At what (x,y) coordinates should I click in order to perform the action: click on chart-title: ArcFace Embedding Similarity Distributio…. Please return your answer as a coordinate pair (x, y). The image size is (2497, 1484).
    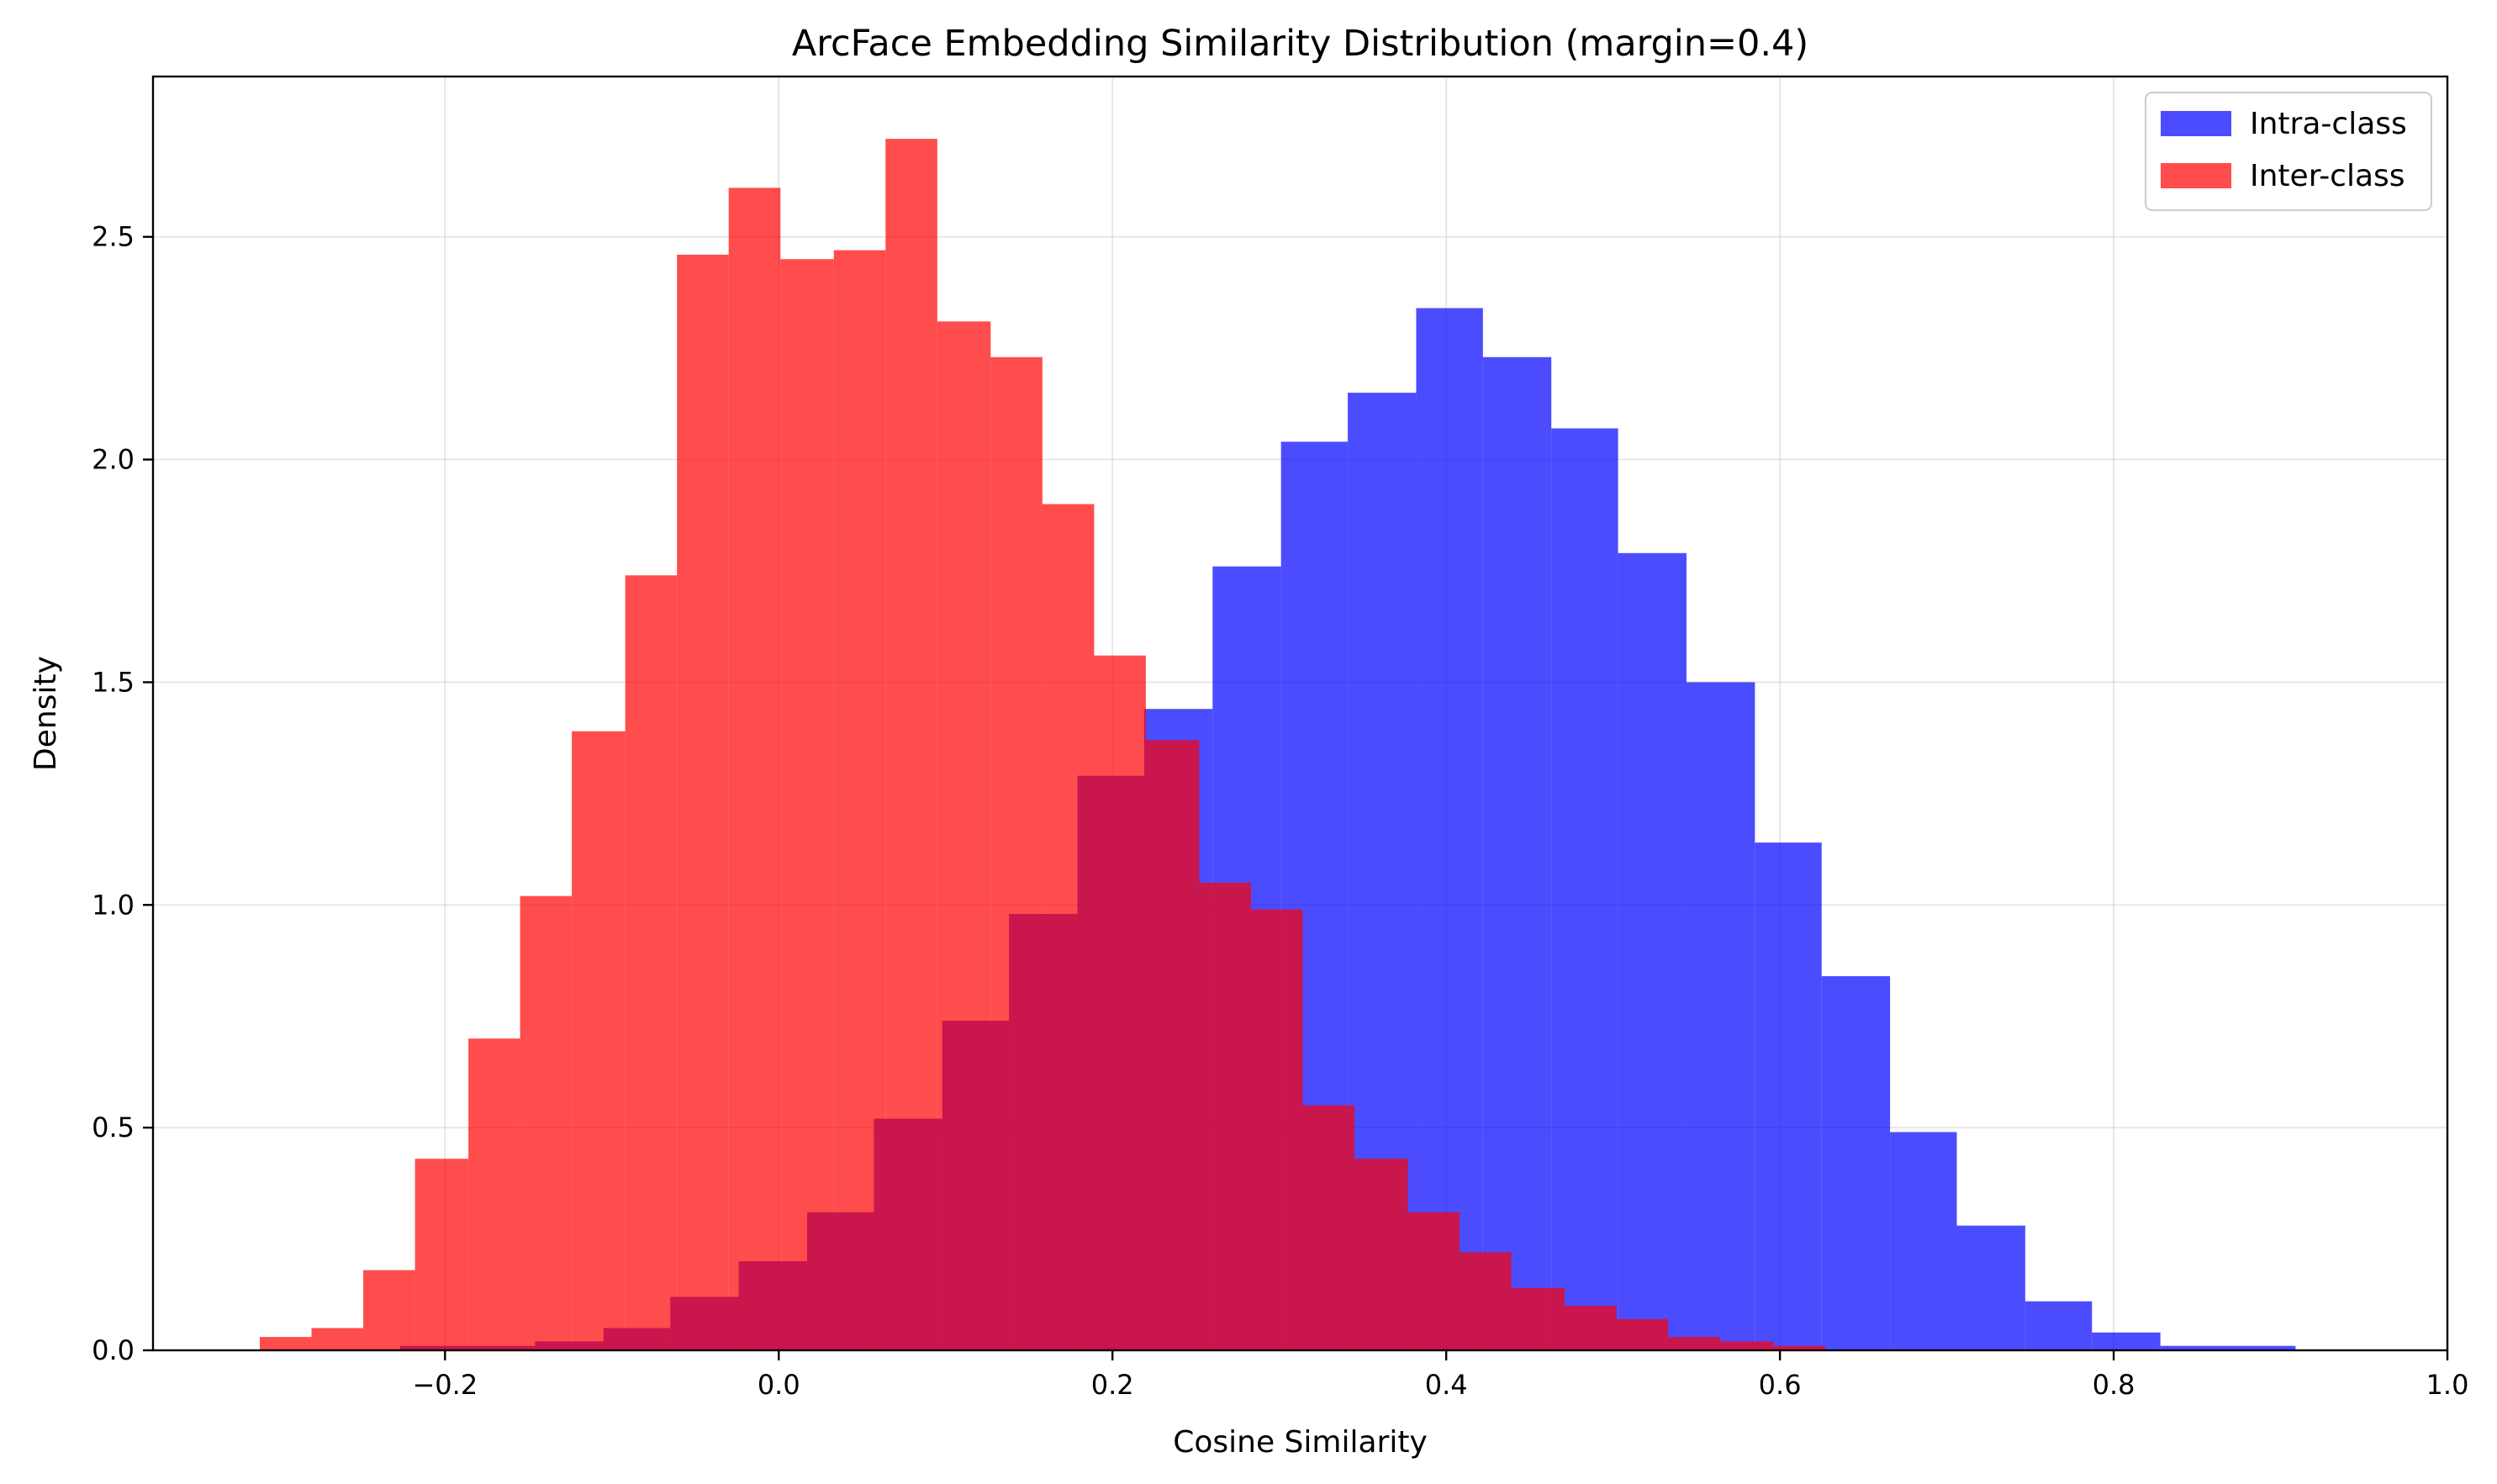
    Looking at the image, I should click on (1300, 44).